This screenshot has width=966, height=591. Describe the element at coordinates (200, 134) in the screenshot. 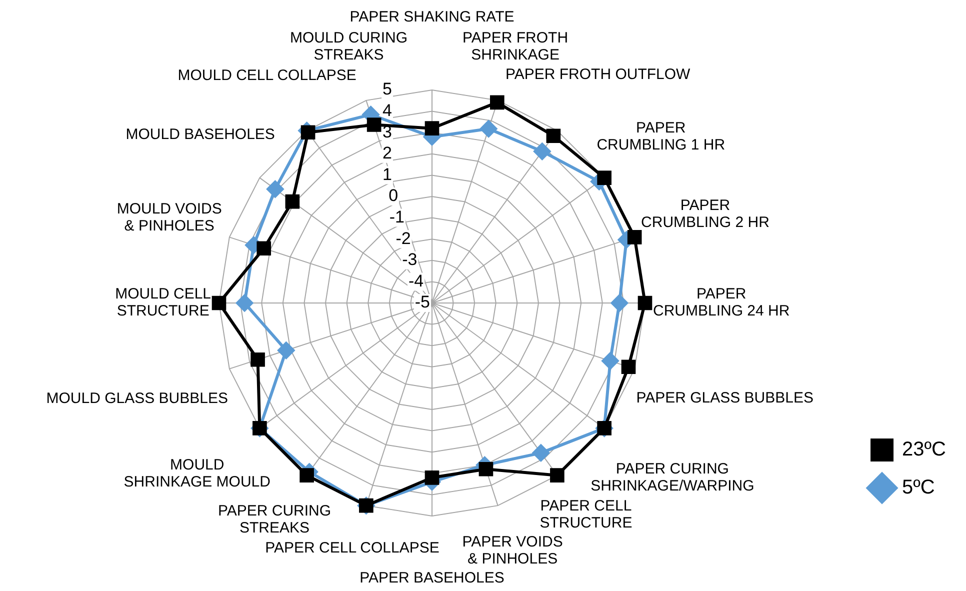

I see `spoke-label: MOULD BASEHOLES` at that location.